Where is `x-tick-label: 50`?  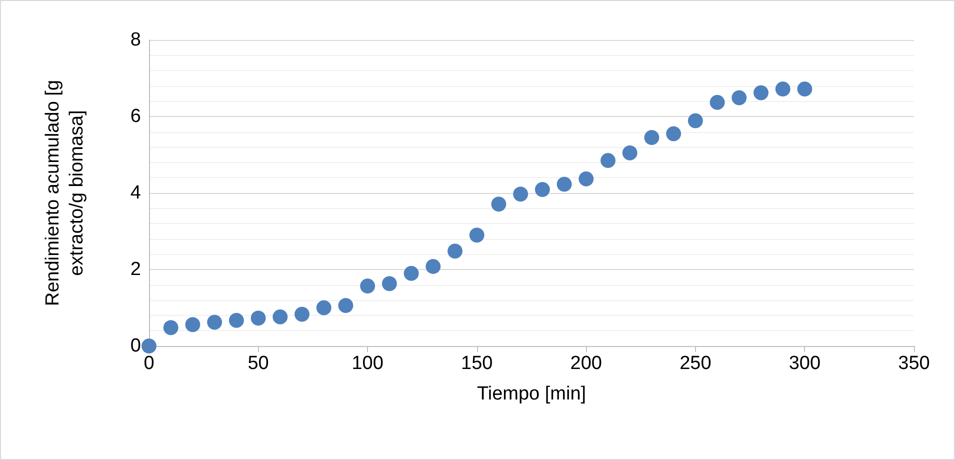 x-tick-label: 50 is located at coordinates (258, 363).